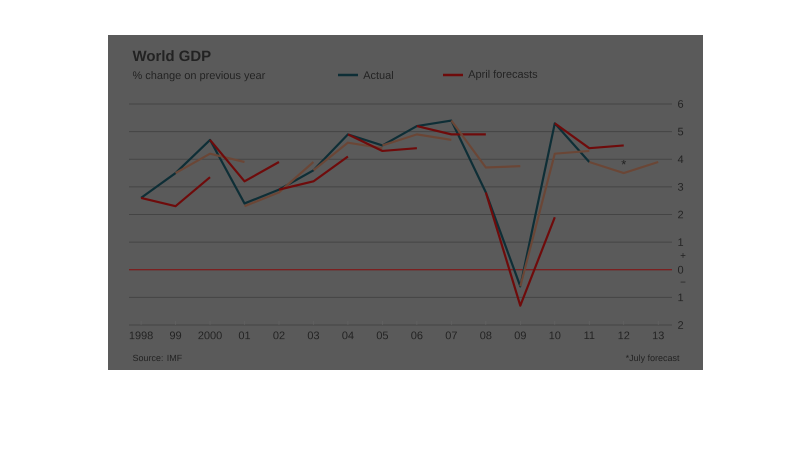  What do you see at coordinates (348, 336) in the screenshot?
I see `x-tick-label: 04` at bounding box center [348, 336].